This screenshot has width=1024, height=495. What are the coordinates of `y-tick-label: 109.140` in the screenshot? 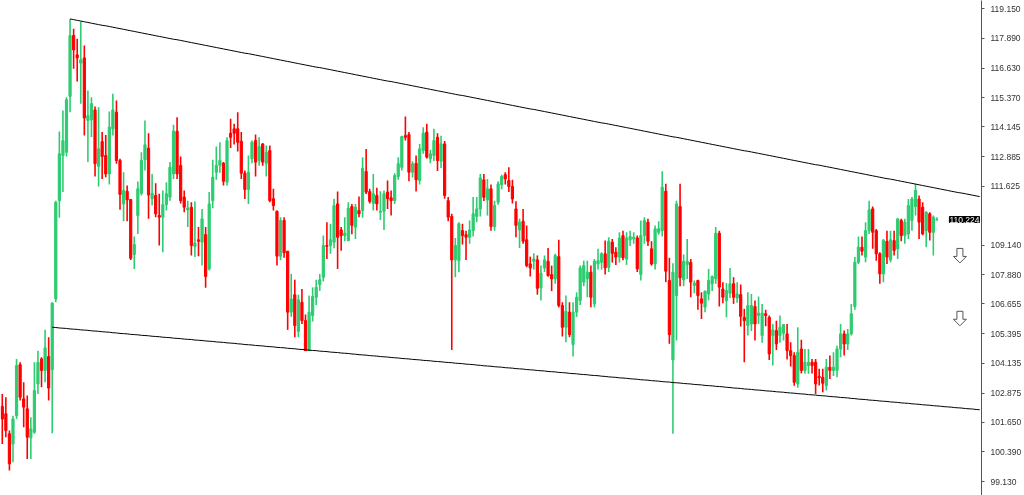 It's located at (1006, 245).